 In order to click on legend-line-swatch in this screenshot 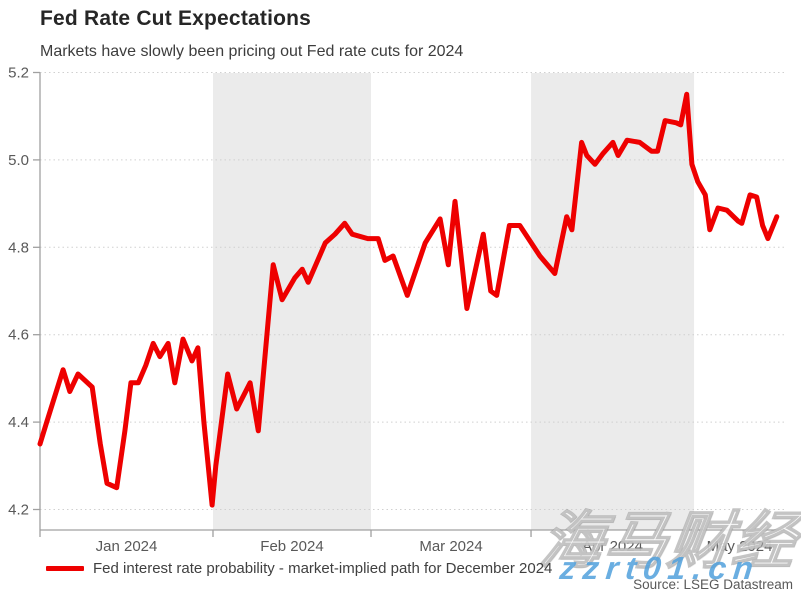, I will do `click(65, 568)`.